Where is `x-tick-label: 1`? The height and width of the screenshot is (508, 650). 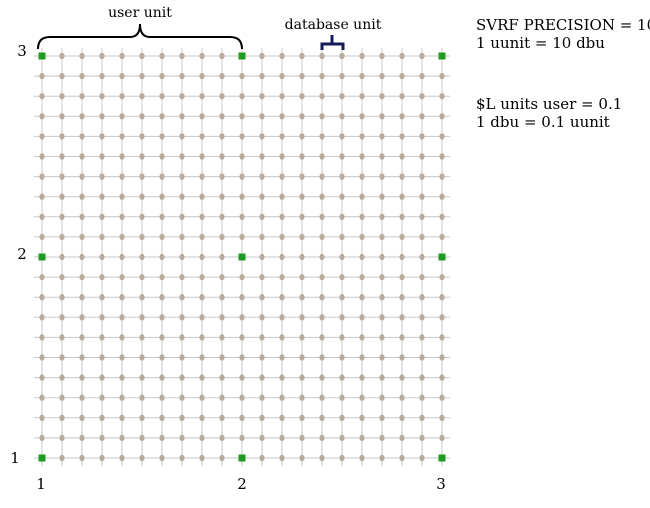 x-tick-label: 1 is located at coordinates (41, 484).